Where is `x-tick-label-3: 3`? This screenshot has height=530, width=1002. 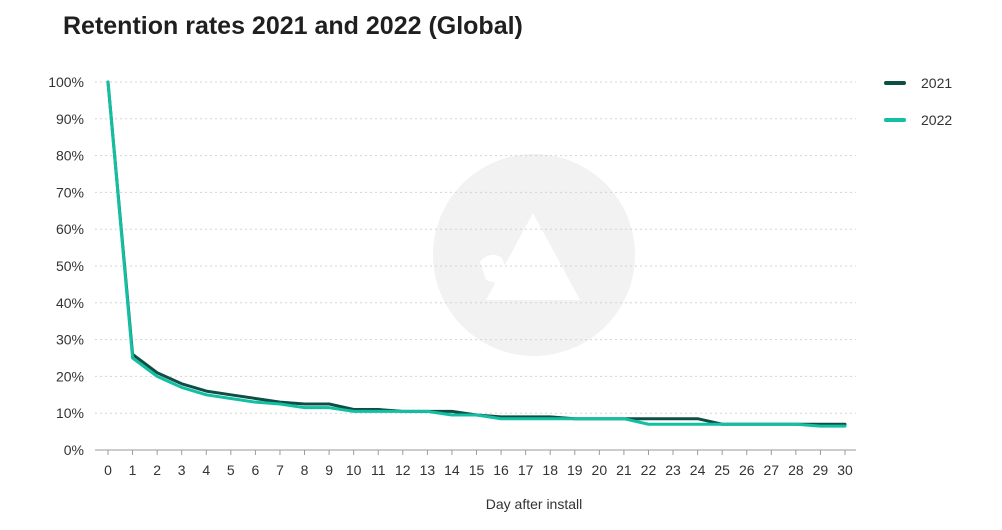
x-tick-label-3: 3 is located at coordinates (182, 470).